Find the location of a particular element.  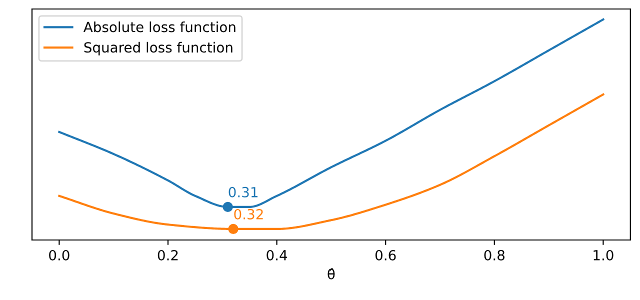

annotation: 0.31 is located at coordinates (243, 192).